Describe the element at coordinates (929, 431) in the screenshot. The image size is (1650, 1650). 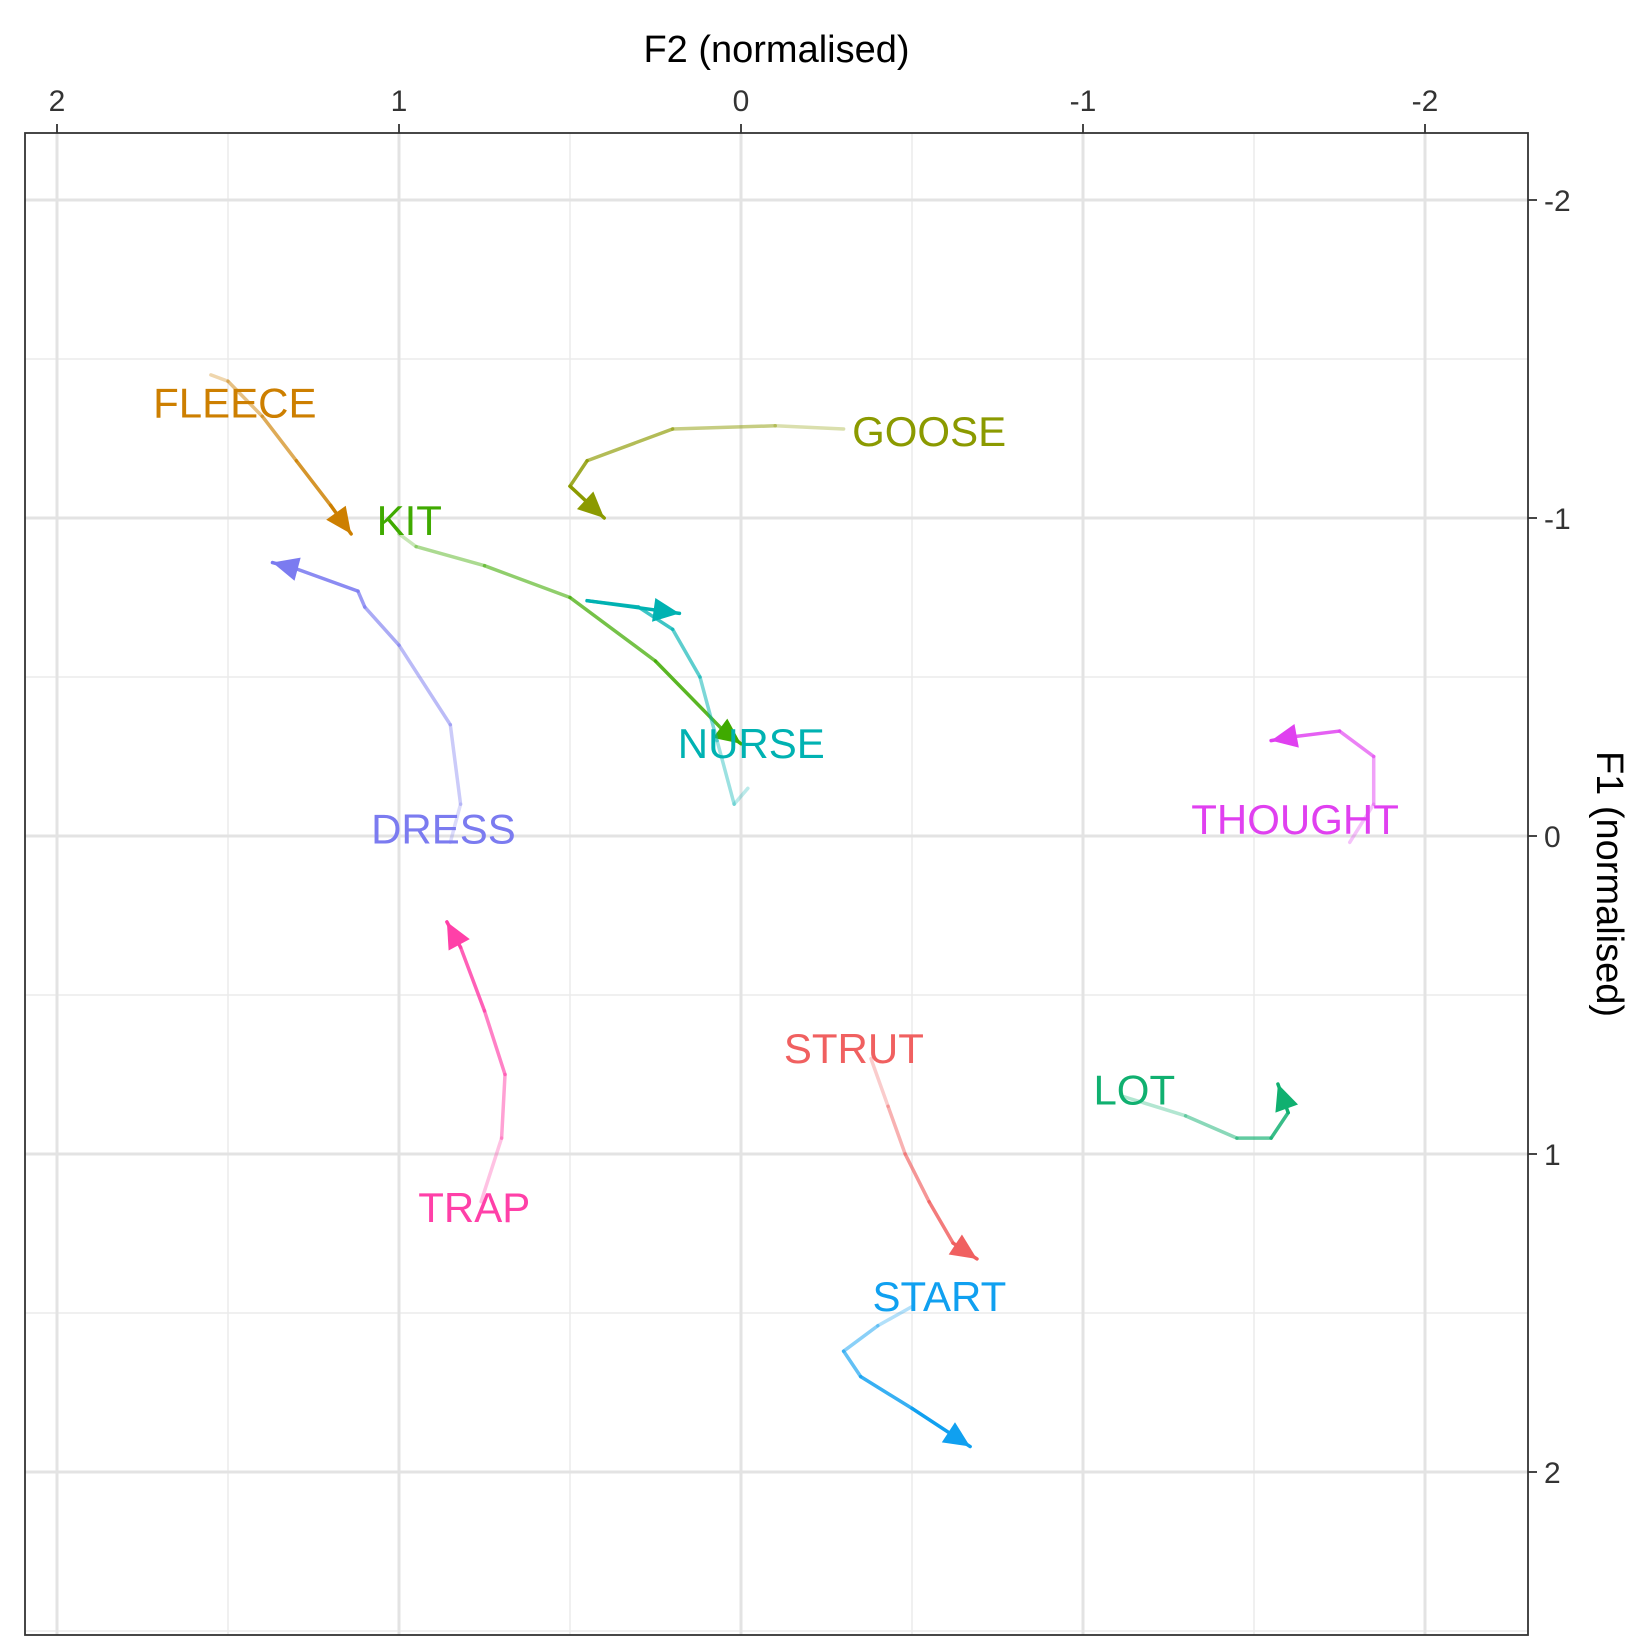
I see `vowel-label-goose: GOOSE` at that location.